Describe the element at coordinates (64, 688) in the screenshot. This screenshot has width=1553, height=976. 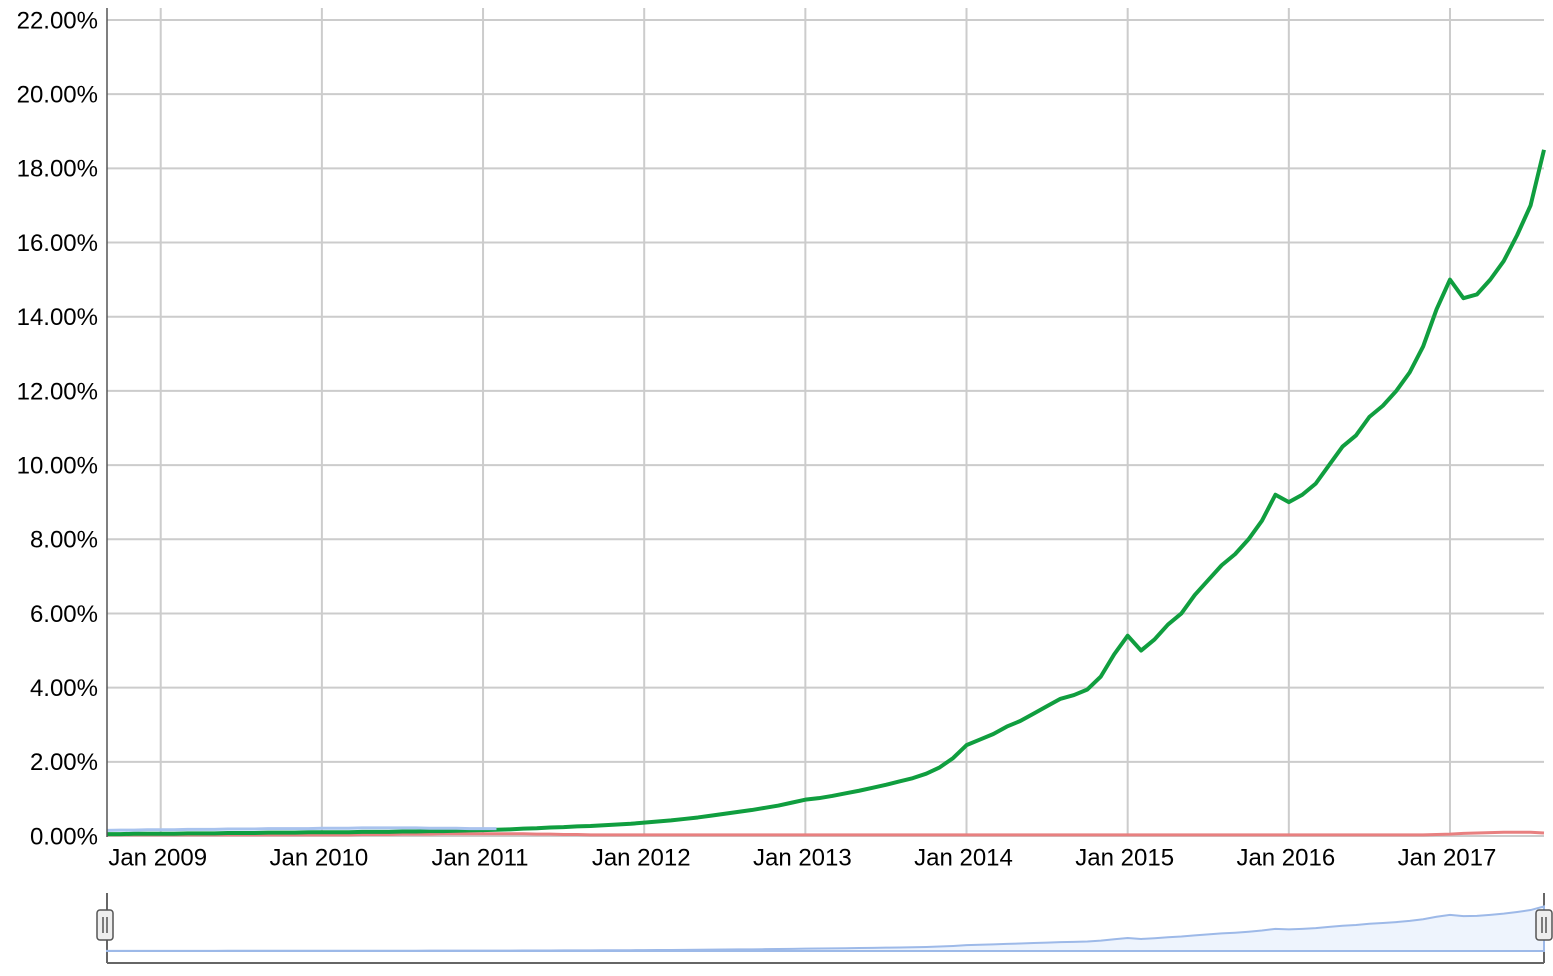
I see `y-tick-label: 4.00%` at that location.